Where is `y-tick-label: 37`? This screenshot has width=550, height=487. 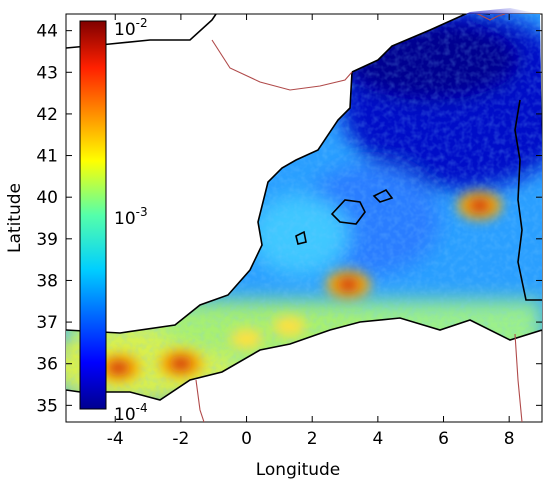 y-tick-label: 37 is located at coordinates (47, 323).